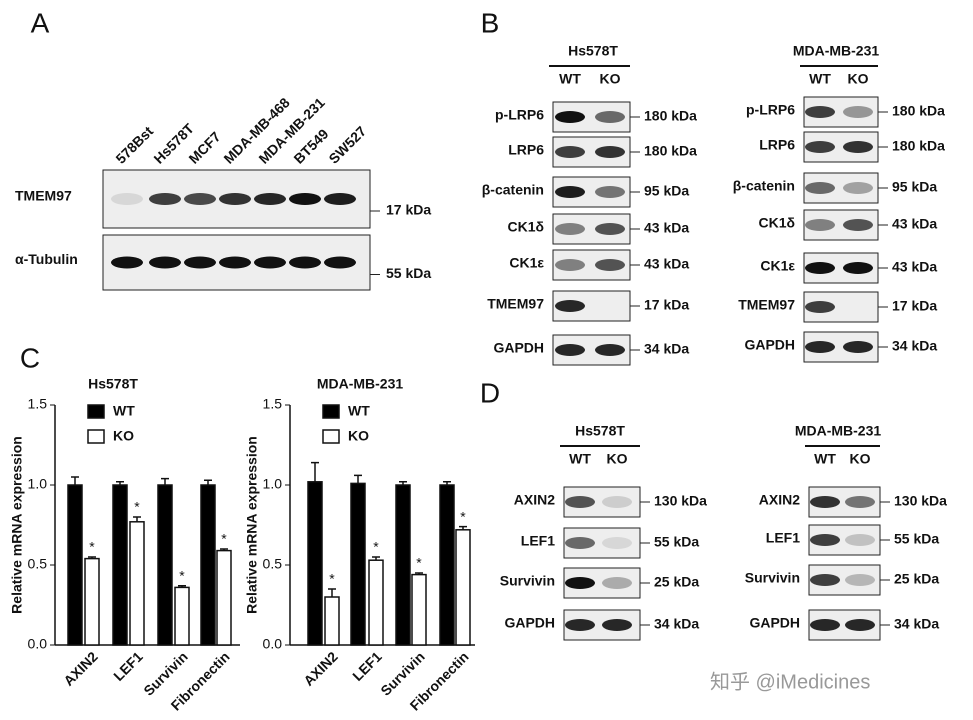  I want to click on y-axis-label: Relative mRNA expression, so click(17, 525).